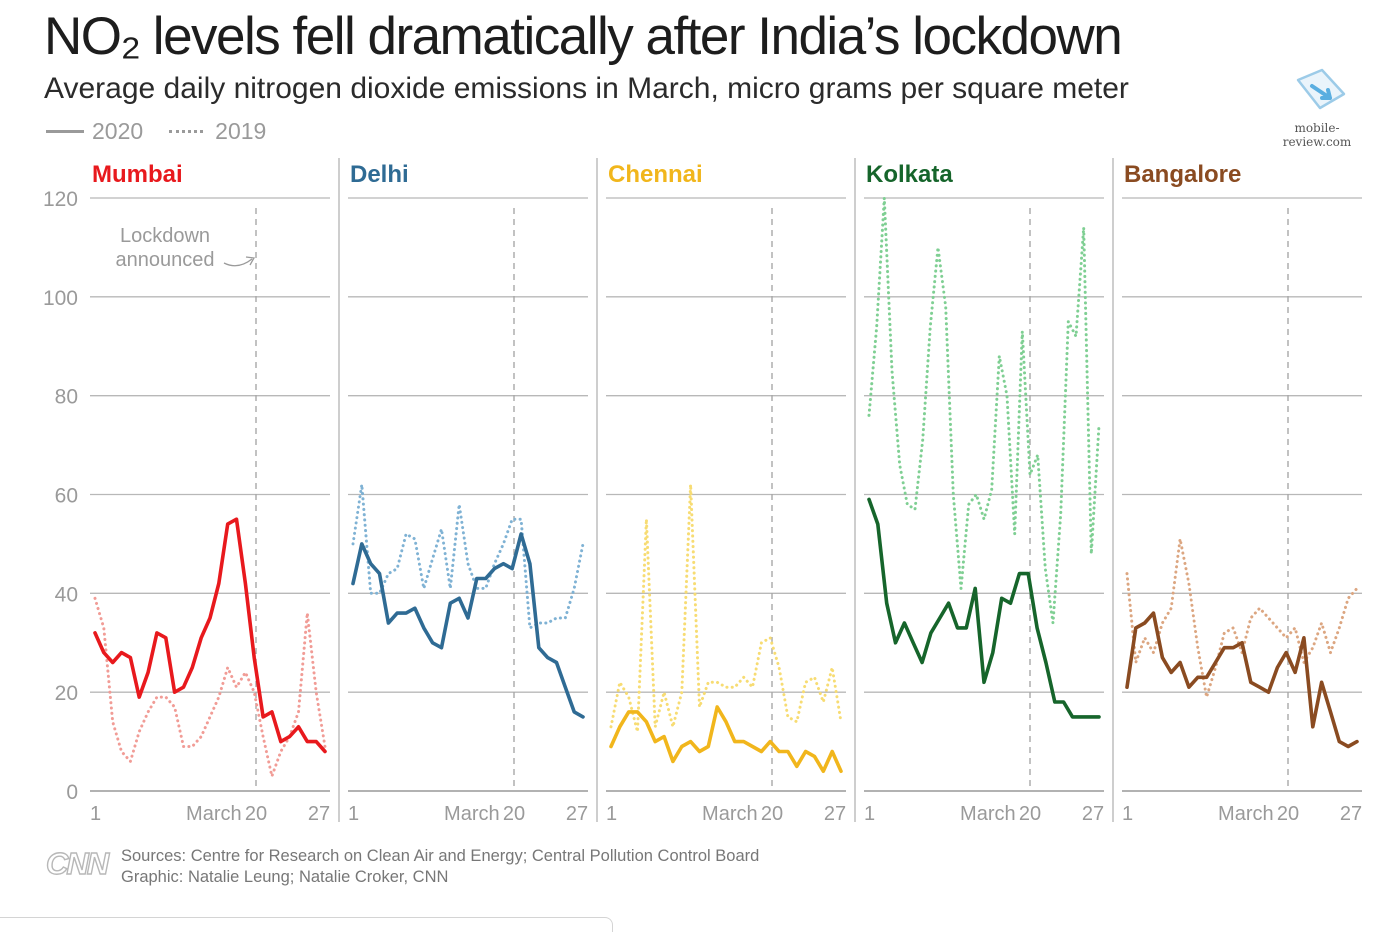 This screenshot has height=932, width=1400. Describe the element at coordinates (238, 262) in the screenshot. I see `annotation-arrow` at that location.